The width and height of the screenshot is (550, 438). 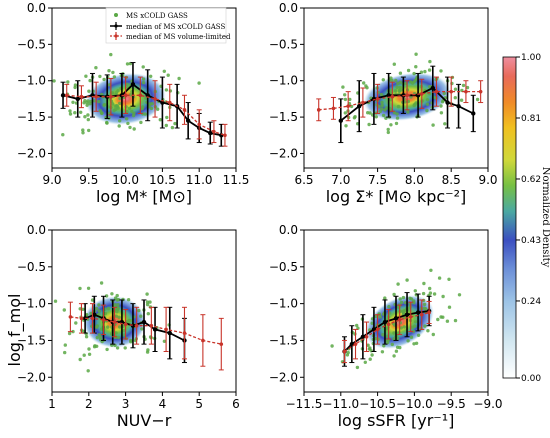 I want to click on x-tick-label: 11.0, so click(x=199, y=180).